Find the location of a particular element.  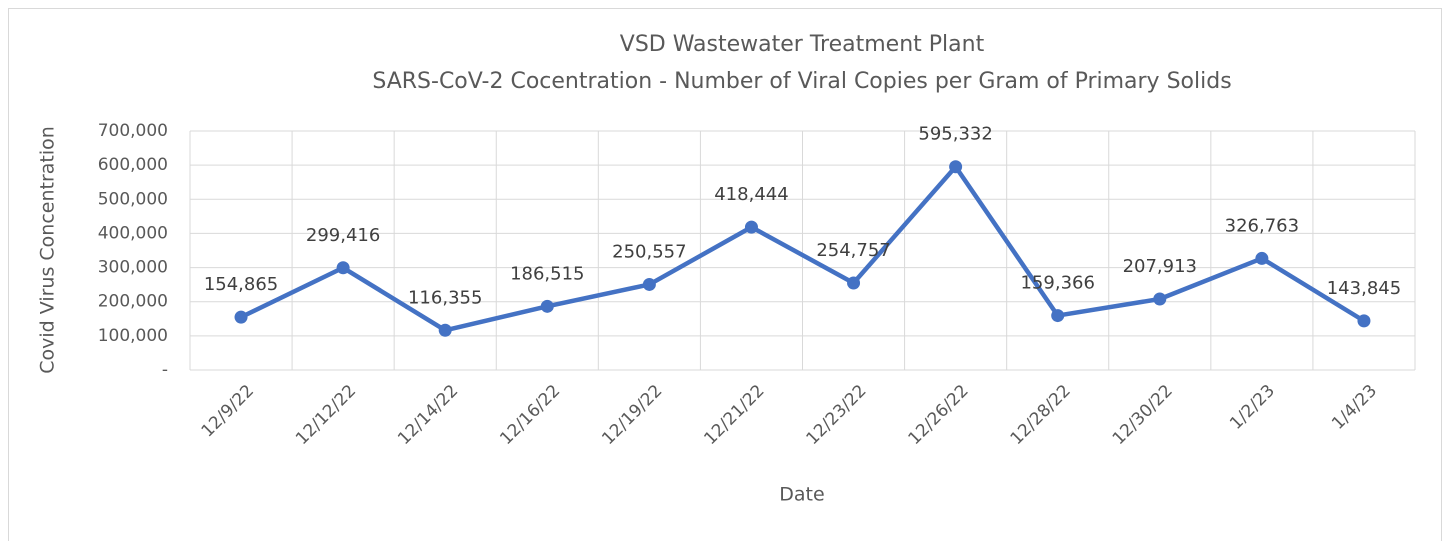

y-tick-label: 400,000 is located at coordinates (133, 233).